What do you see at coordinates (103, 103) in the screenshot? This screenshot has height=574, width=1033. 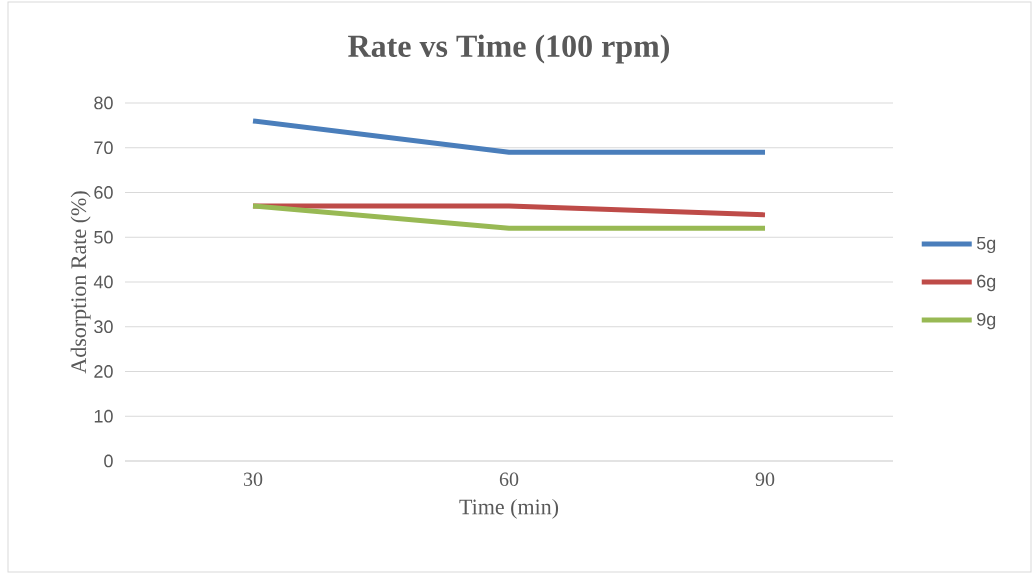 I see `y-tick-label: 80` at bounding box center [103, 103].